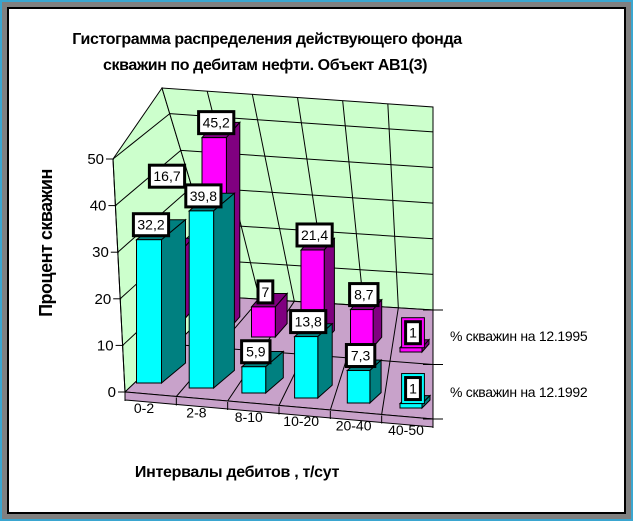  I want to click on x-category-label: 20-40, so click(354, 426).